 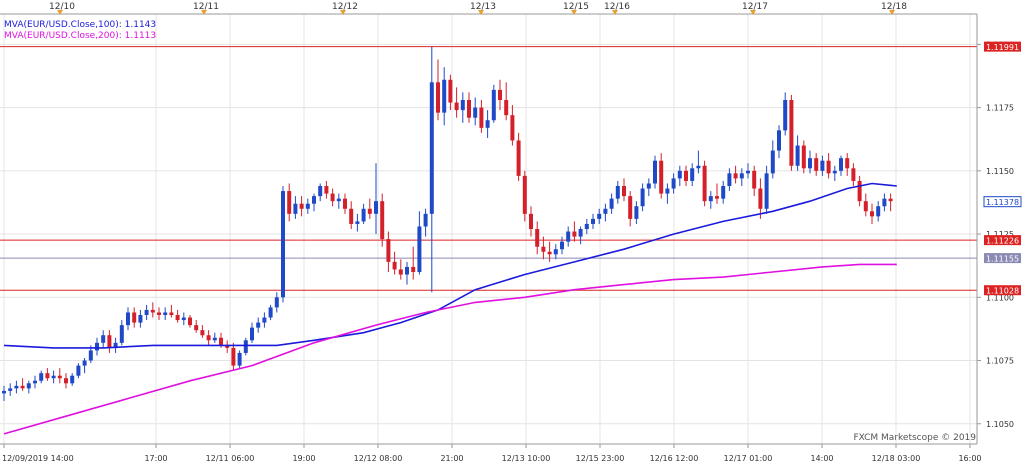 I want to click on date-marker-label: 12/17, so click(x=755, y=7).